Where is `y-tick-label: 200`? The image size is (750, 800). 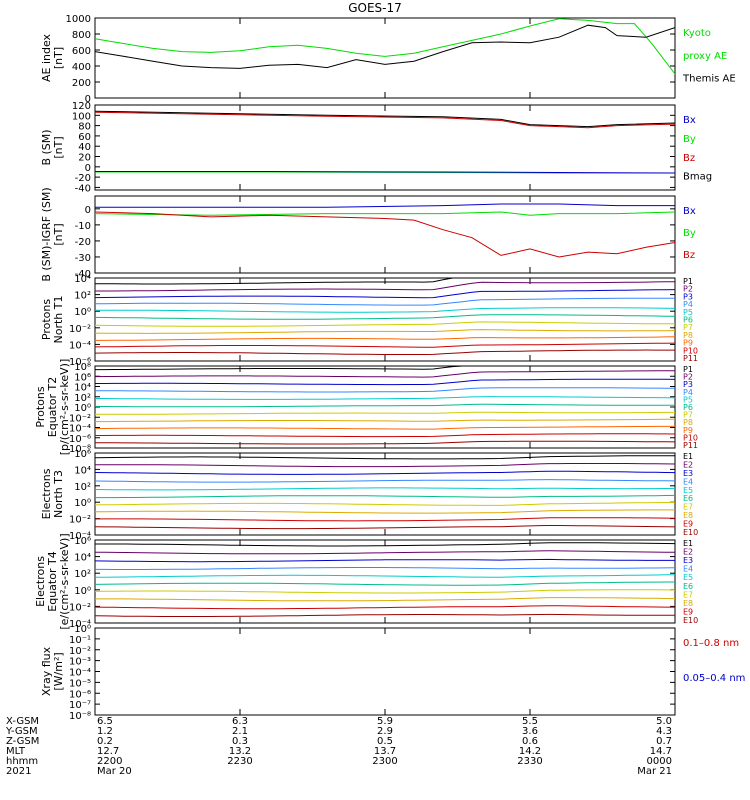
y-tick-label: 200 is located at coordinates (81, 83).